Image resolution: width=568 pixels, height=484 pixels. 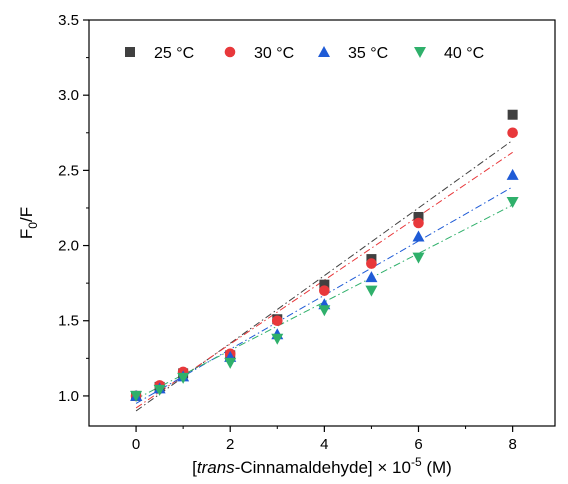 What do you see at coordinates (437, 467) in the screenshot?
I see `x-title-unit: (M)` at bounding box center [437, 467].